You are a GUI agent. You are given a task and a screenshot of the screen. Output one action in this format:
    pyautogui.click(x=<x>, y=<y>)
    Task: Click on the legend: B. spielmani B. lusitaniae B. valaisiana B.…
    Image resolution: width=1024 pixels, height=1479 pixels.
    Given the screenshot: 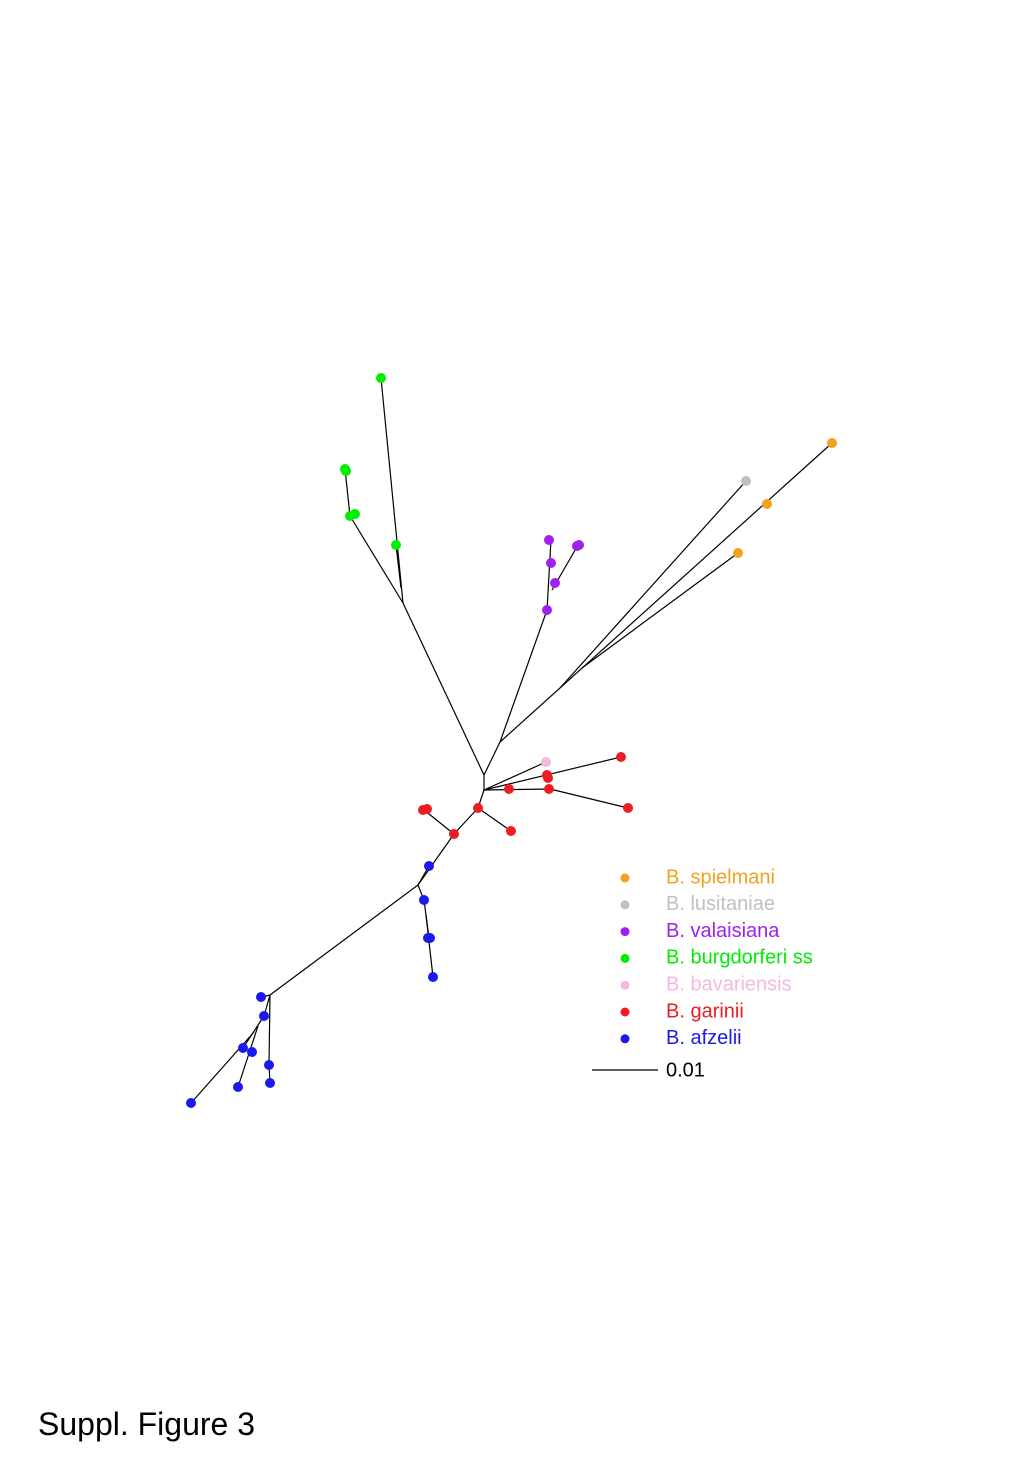 What is the action you would take?
    pyautogui.click(x=716, y=957)
    